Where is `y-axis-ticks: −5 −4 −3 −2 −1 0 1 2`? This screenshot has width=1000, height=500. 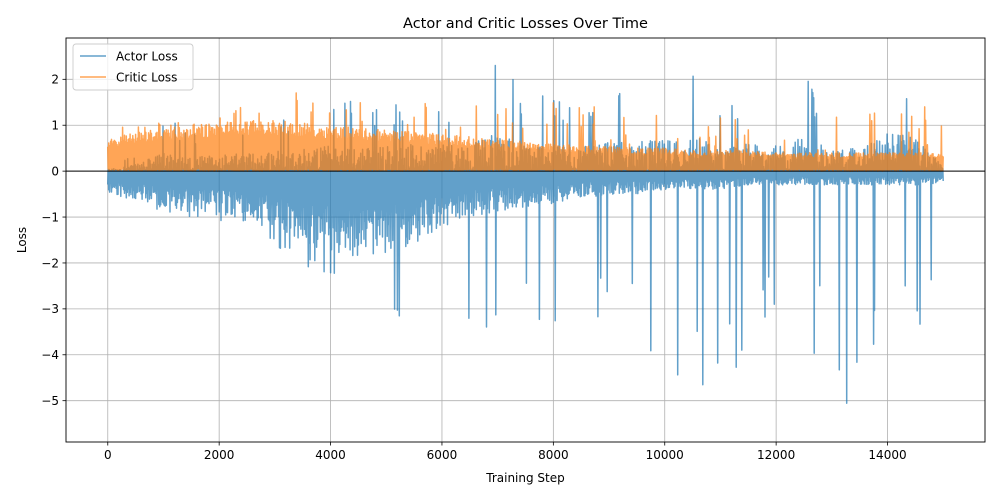 y-axis-ticks: −5 −4 −3 −2 −1 0 1 2 is located at coordinates (53, 240).